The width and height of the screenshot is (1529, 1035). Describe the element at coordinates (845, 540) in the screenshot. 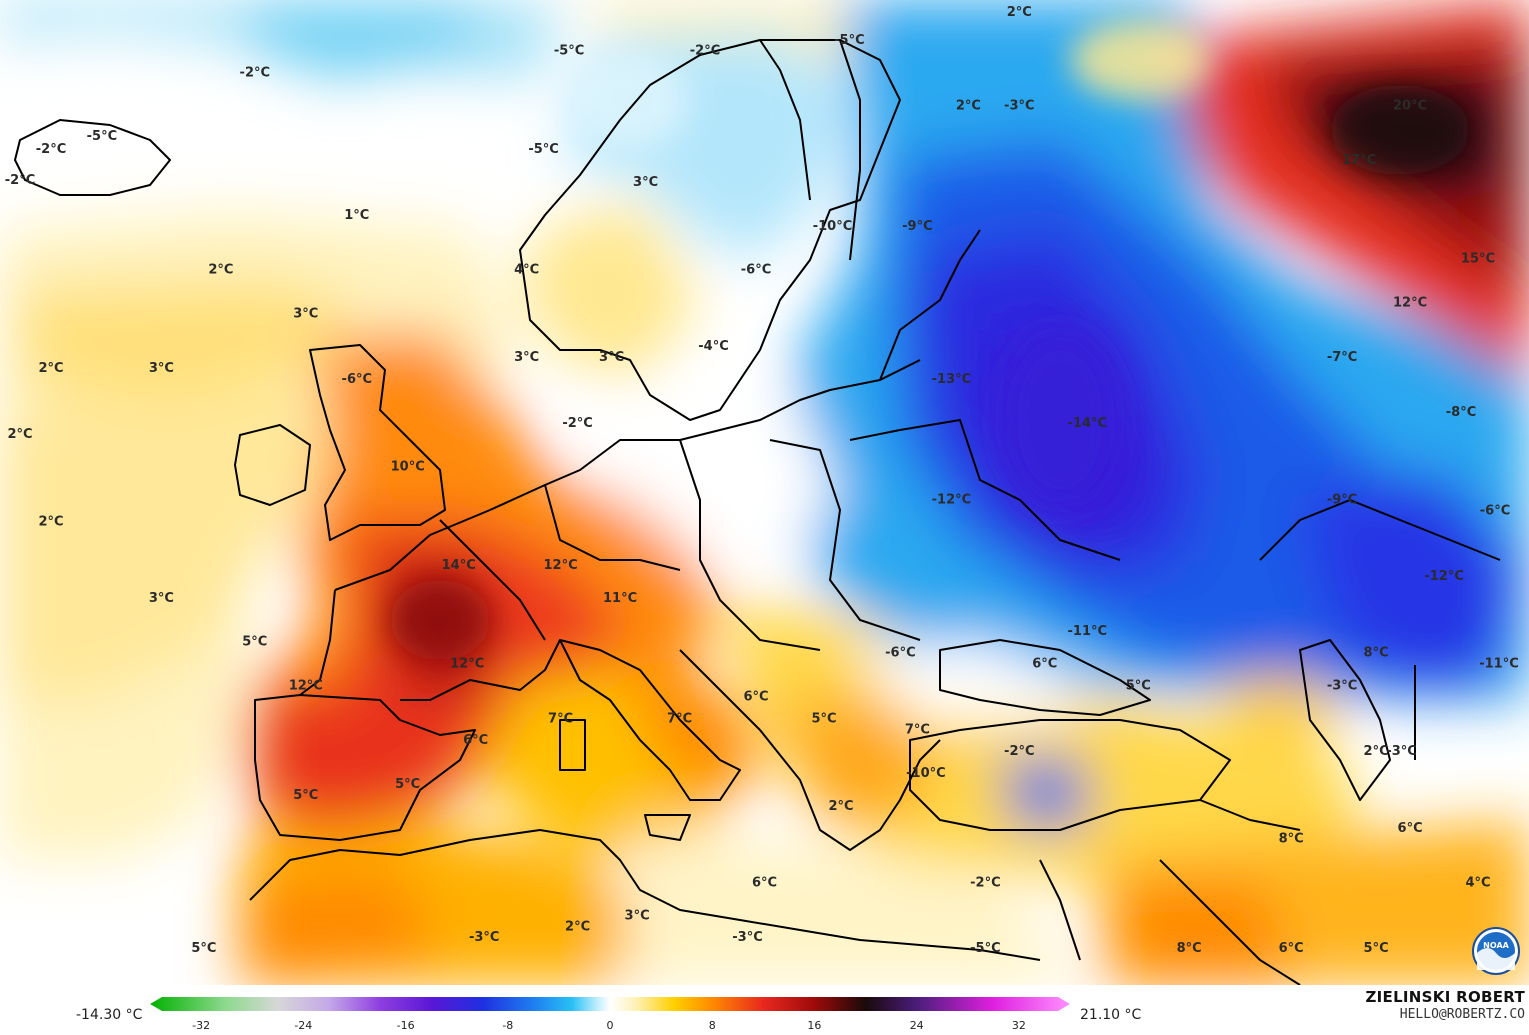

I see `poland-border` at that location.